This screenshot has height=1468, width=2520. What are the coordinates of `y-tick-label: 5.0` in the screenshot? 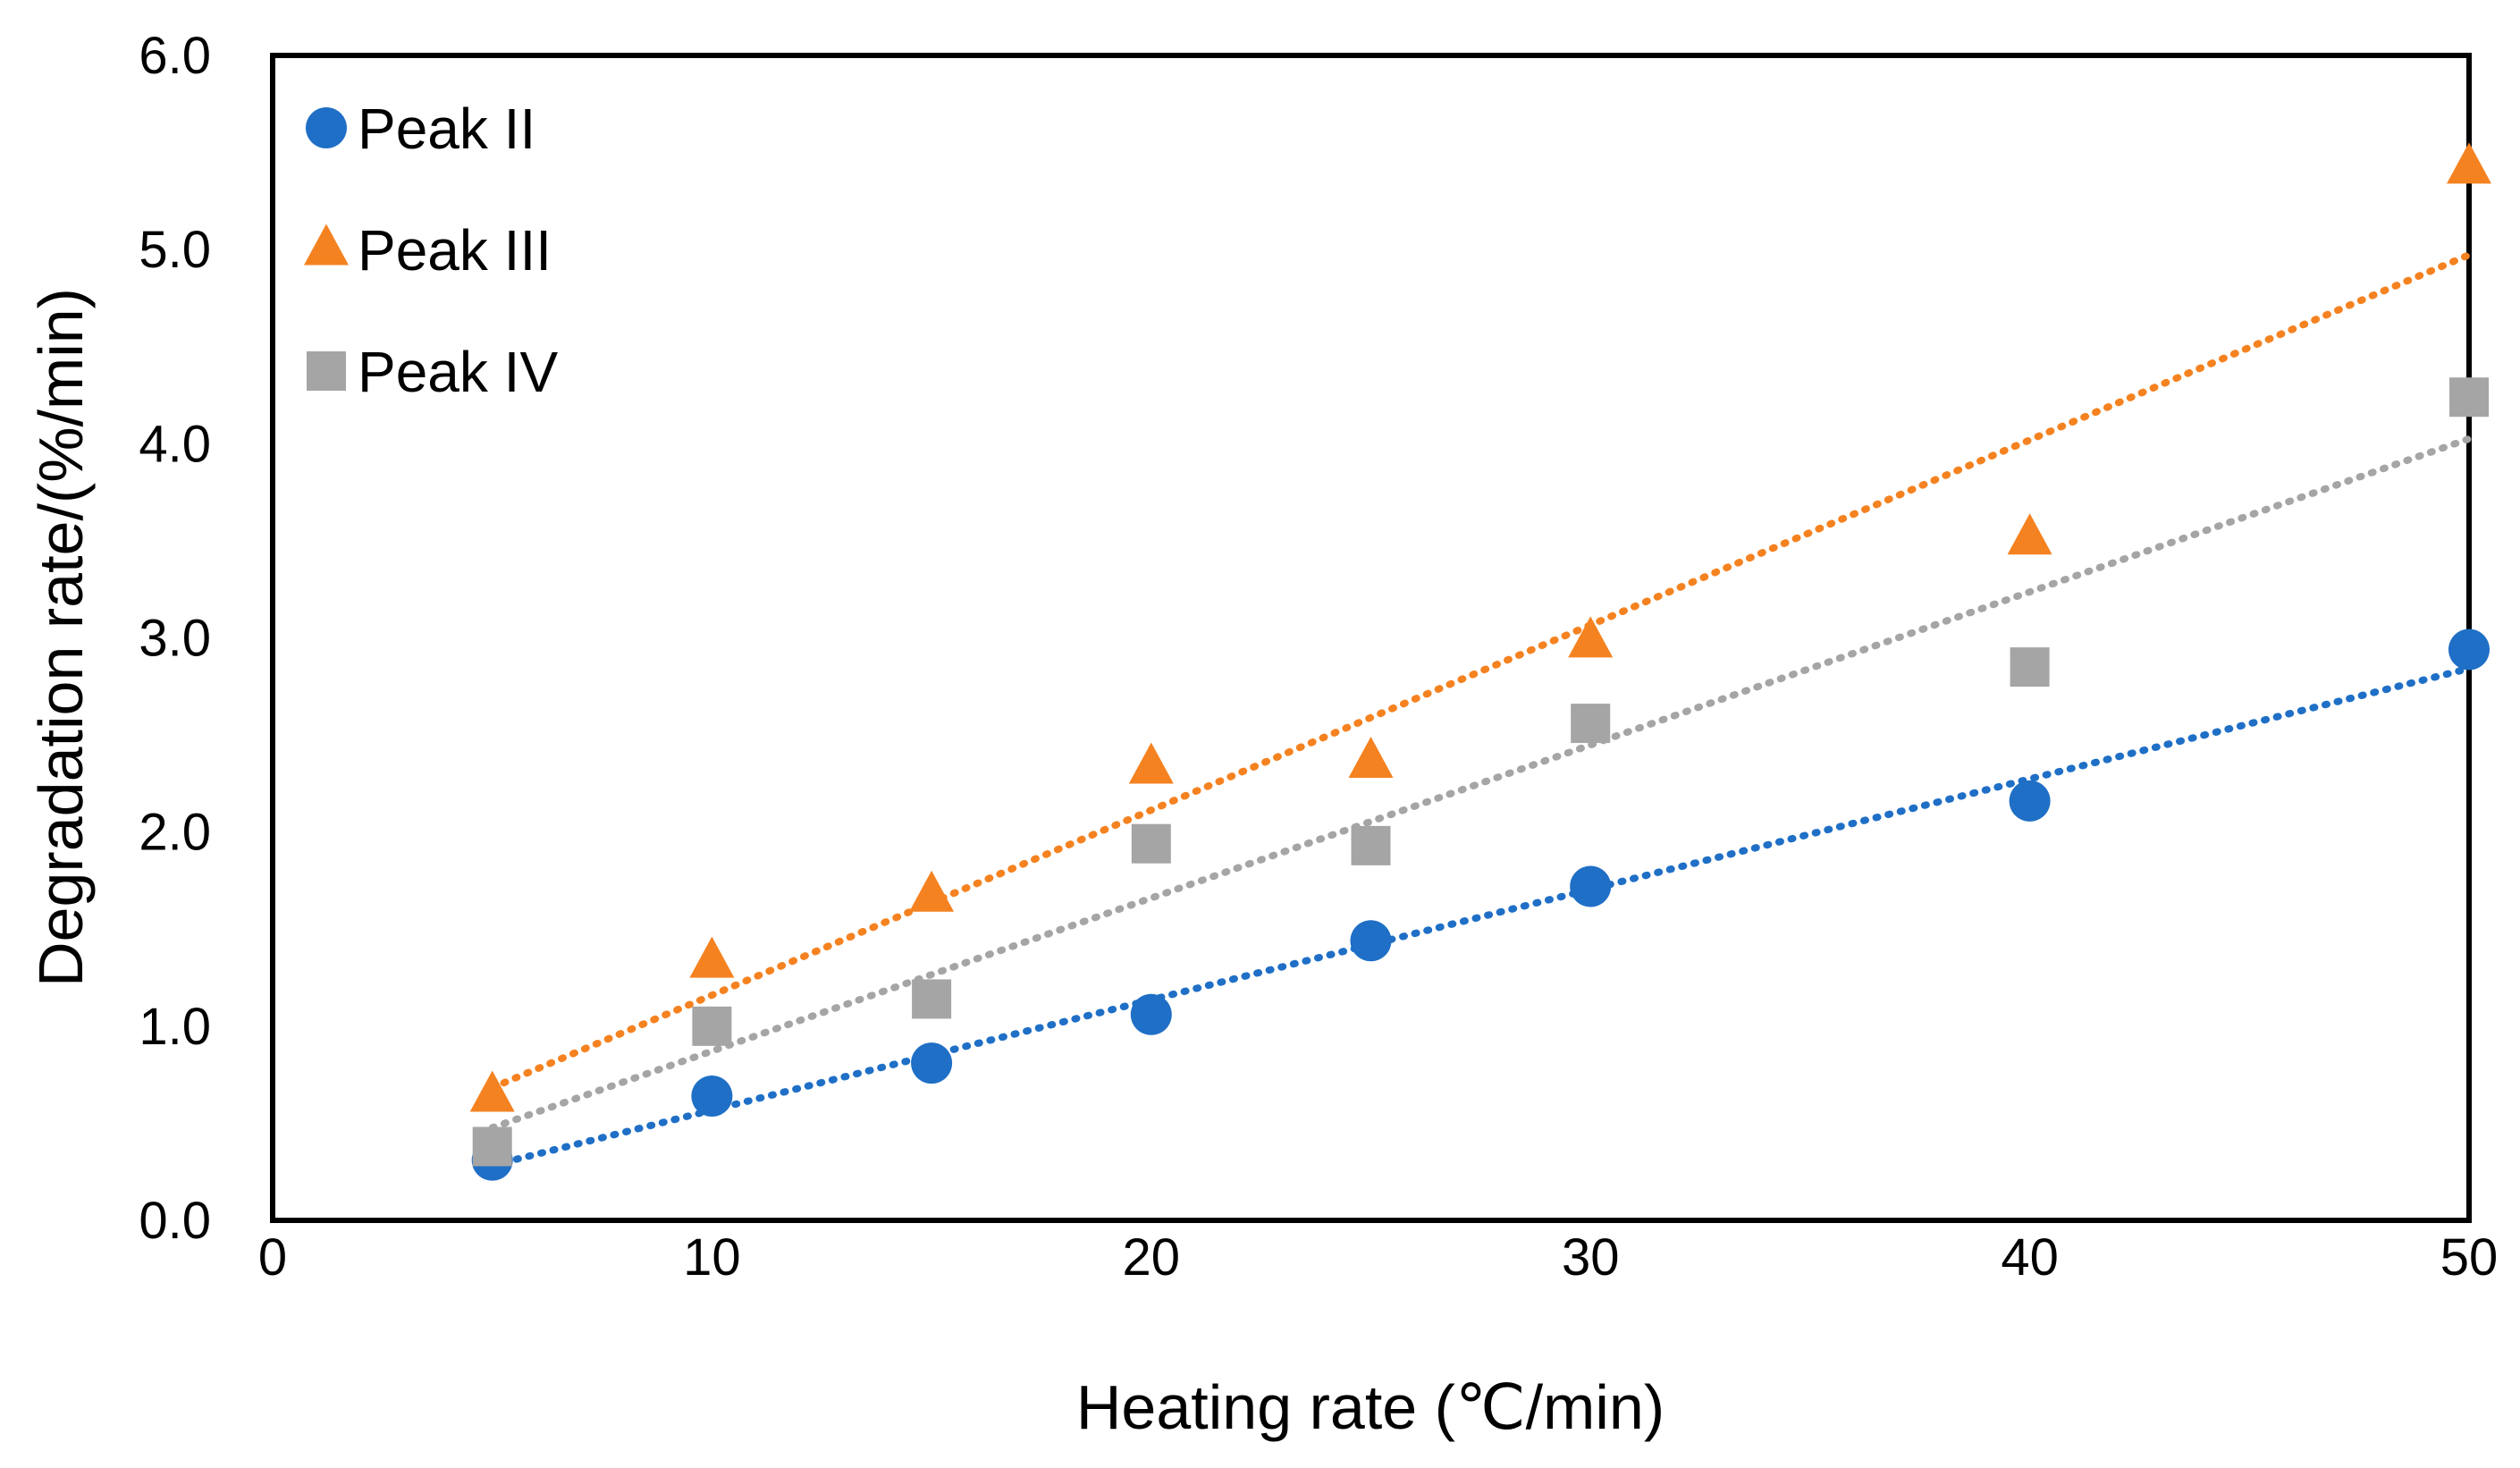 It's located at (175, 250).